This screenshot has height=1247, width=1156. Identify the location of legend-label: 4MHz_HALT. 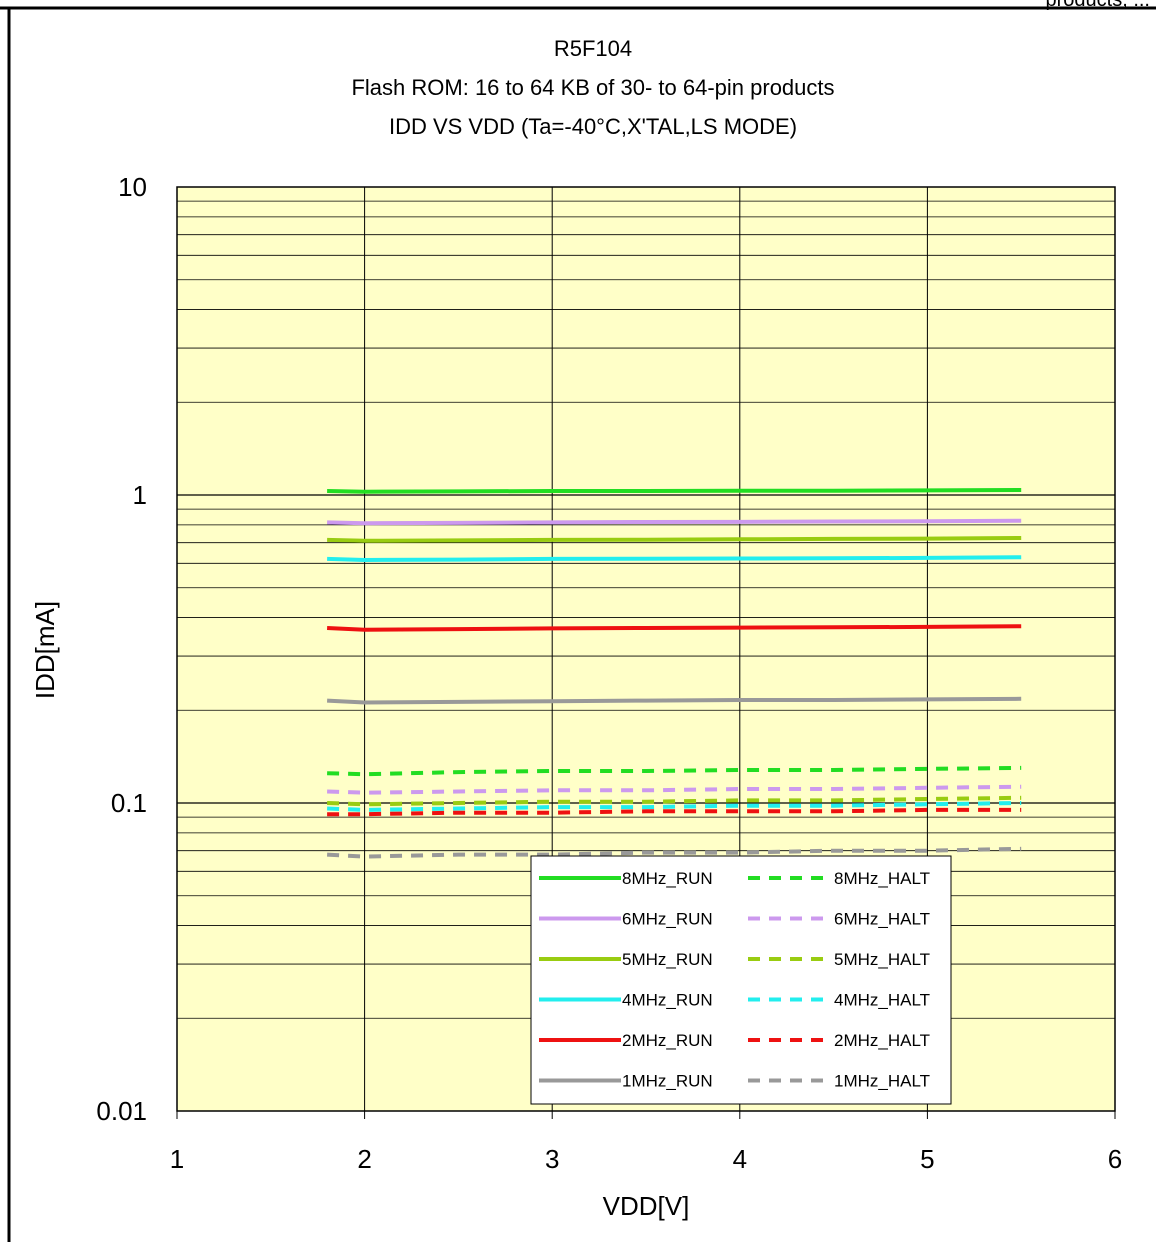
(882, 1000).